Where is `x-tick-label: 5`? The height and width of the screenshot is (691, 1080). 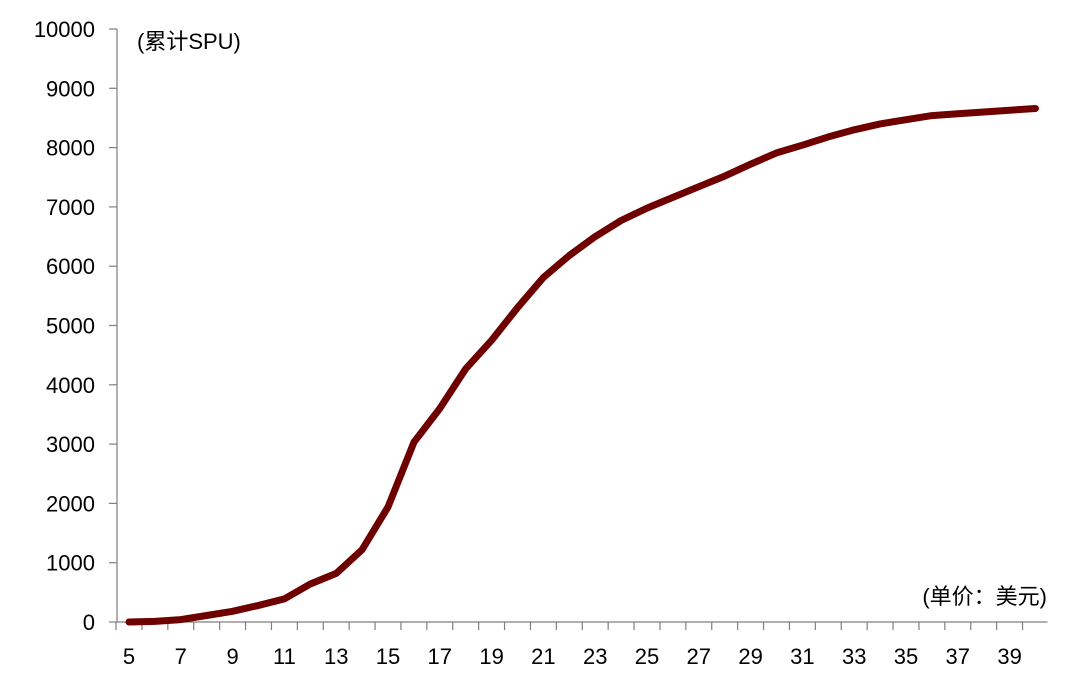 x-tick-label: 5 is located at coordinates (129, 656).